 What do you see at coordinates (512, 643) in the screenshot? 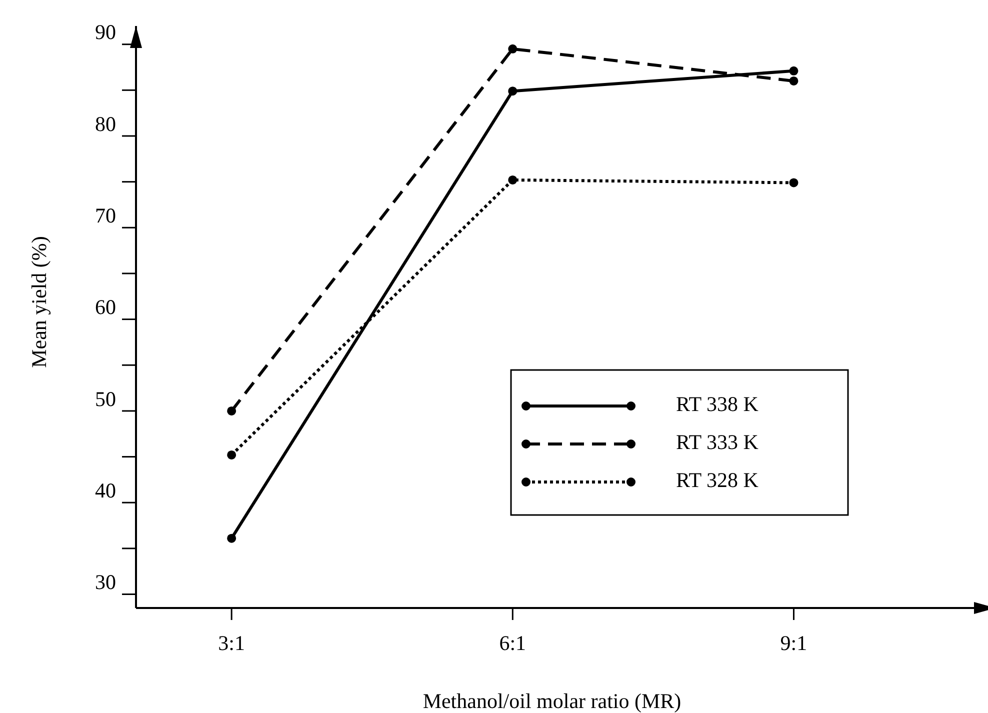
I see `x-tick-label: 6:1` at bounding box center [512, 643].